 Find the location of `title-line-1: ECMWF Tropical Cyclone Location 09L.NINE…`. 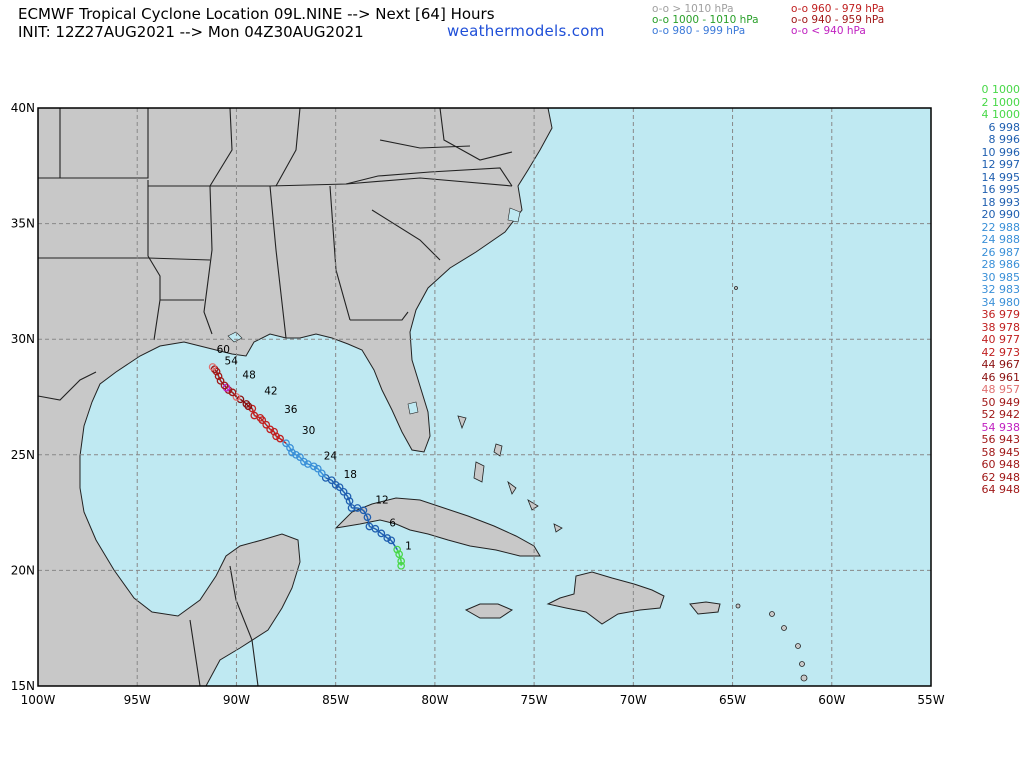

title-line-1: ECMWF Tropical Cyclone Location 09L.NINE… is located at coordinates (256, 14).